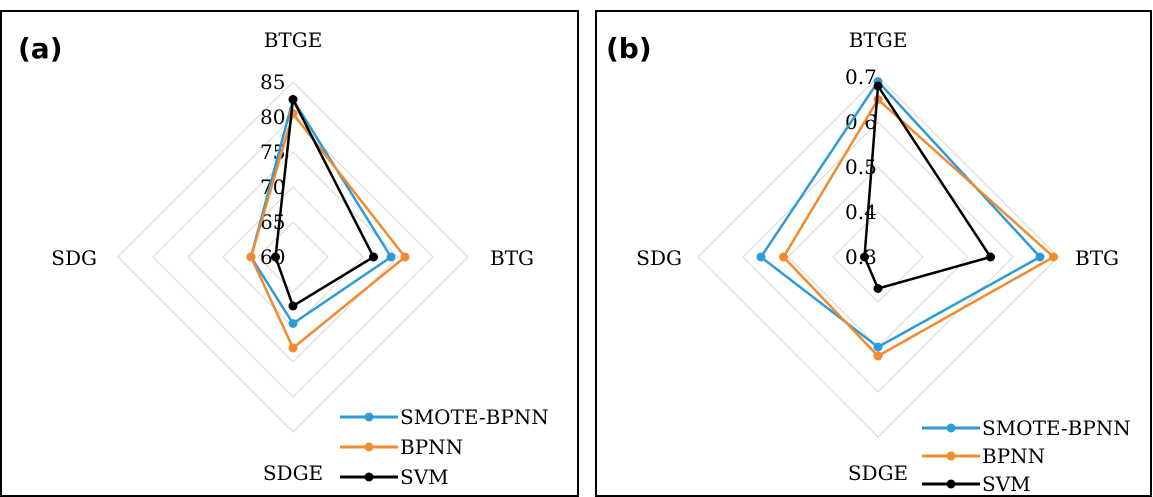 This screenshot has width=1153, height=497. I want to click on tick-label: 85, so click(272, 82).